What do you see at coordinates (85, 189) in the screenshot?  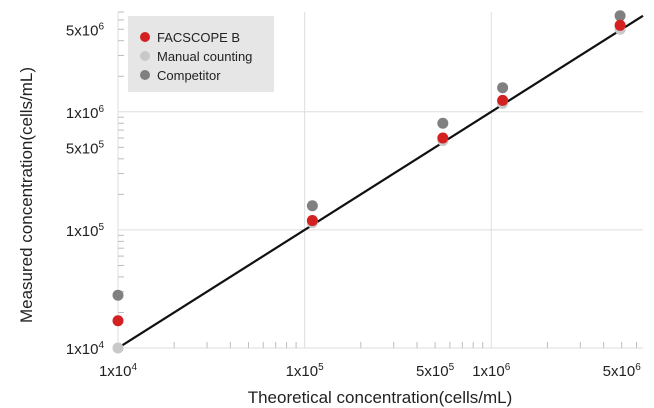 I see `y-axis-ticks: 1x104 1x105 5x105 1x106 5x106` at bounding box center [85, 189].